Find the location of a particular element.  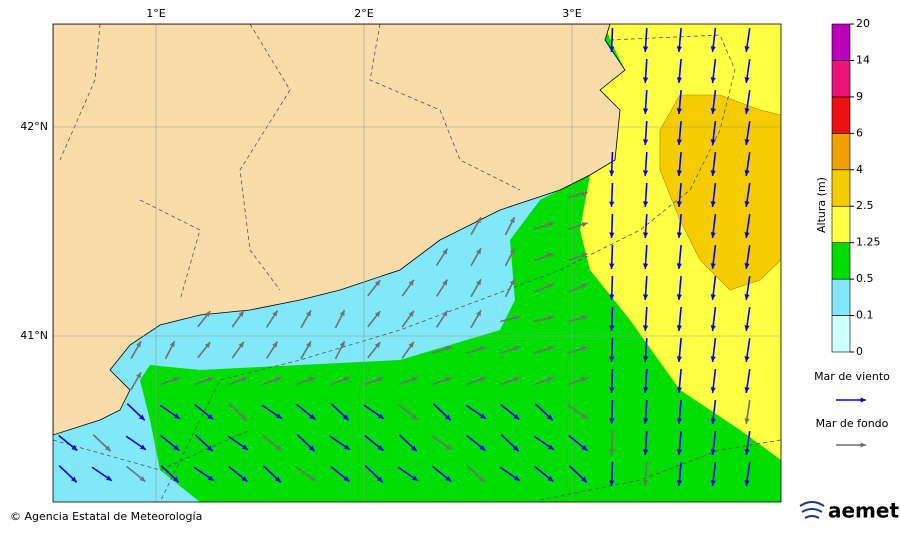

colorbar-label: Altura (m) is located at coordinates (821, 205).